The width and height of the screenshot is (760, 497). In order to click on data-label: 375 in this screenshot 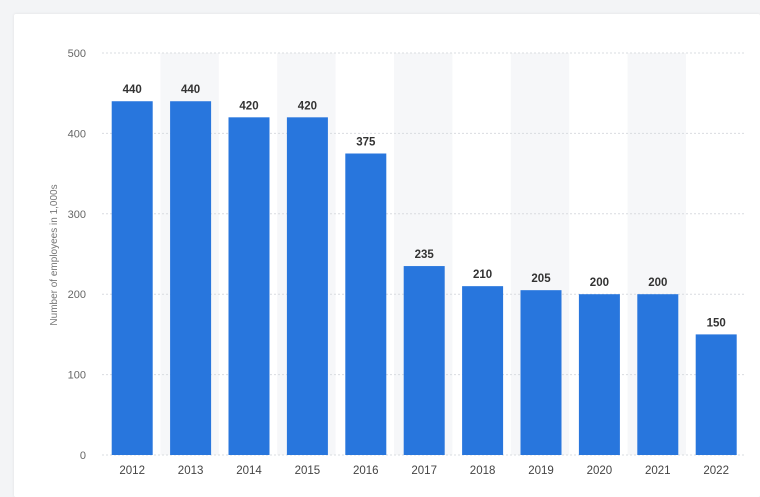, I will do `click(366, 143)`.